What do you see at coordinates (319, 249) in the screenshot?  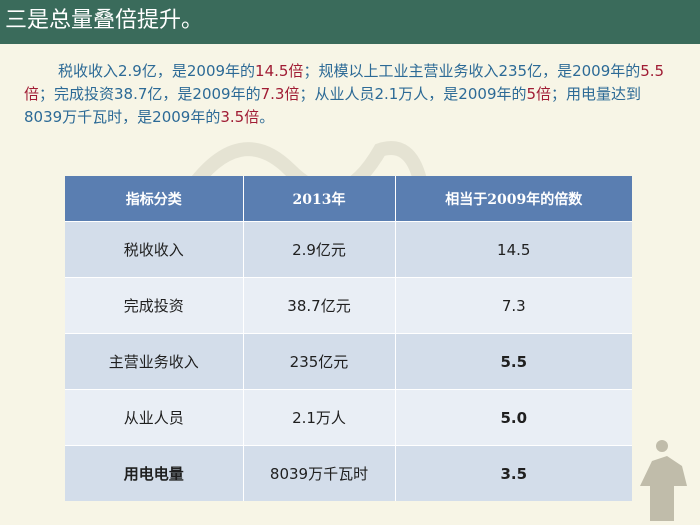 I see `cell-value-2013: 2.9亿元` at bounding box center [319, 249].